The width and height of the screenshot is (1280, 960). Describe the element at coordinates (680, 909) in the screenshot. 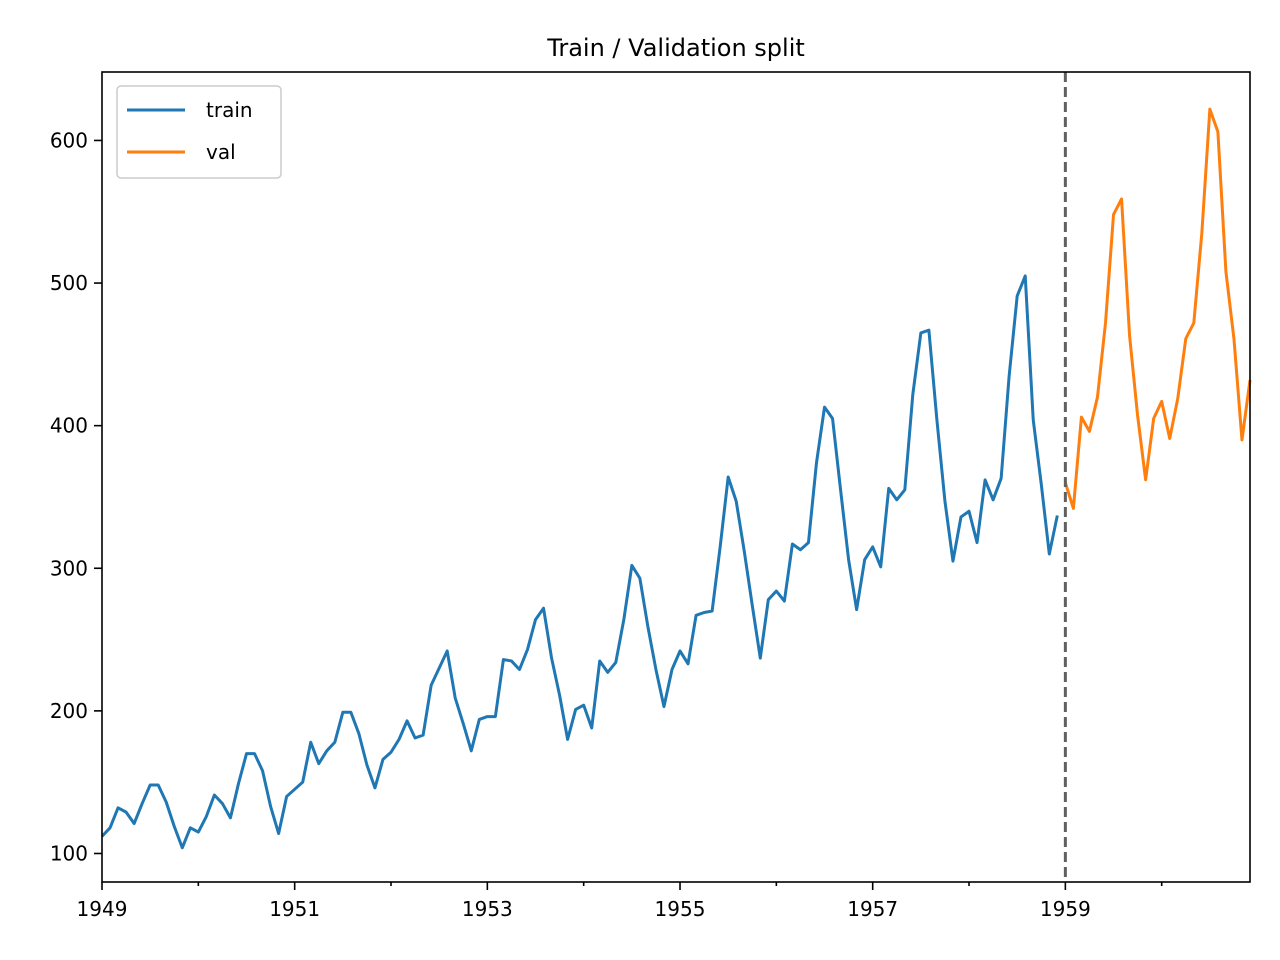

I see `x-tick-label: 1955` at that location.